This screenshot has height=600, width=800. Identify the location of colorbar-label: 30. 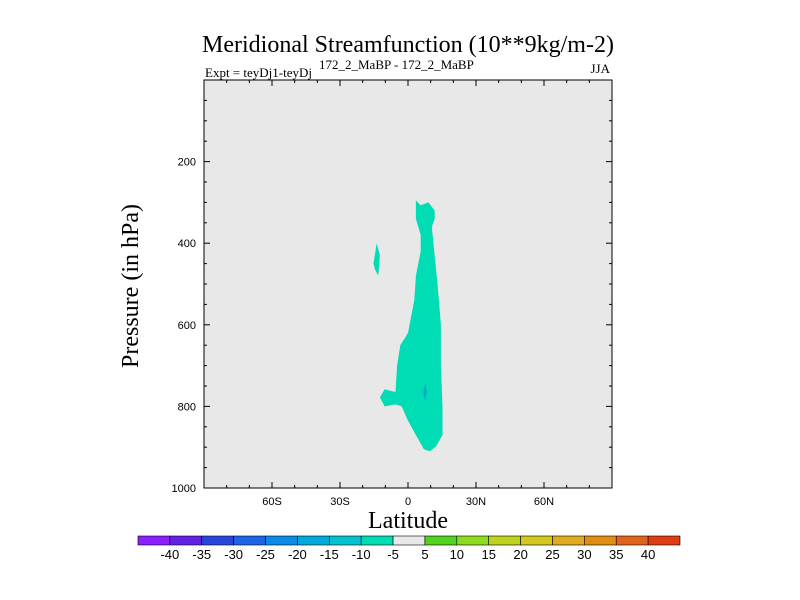
(584, 554).